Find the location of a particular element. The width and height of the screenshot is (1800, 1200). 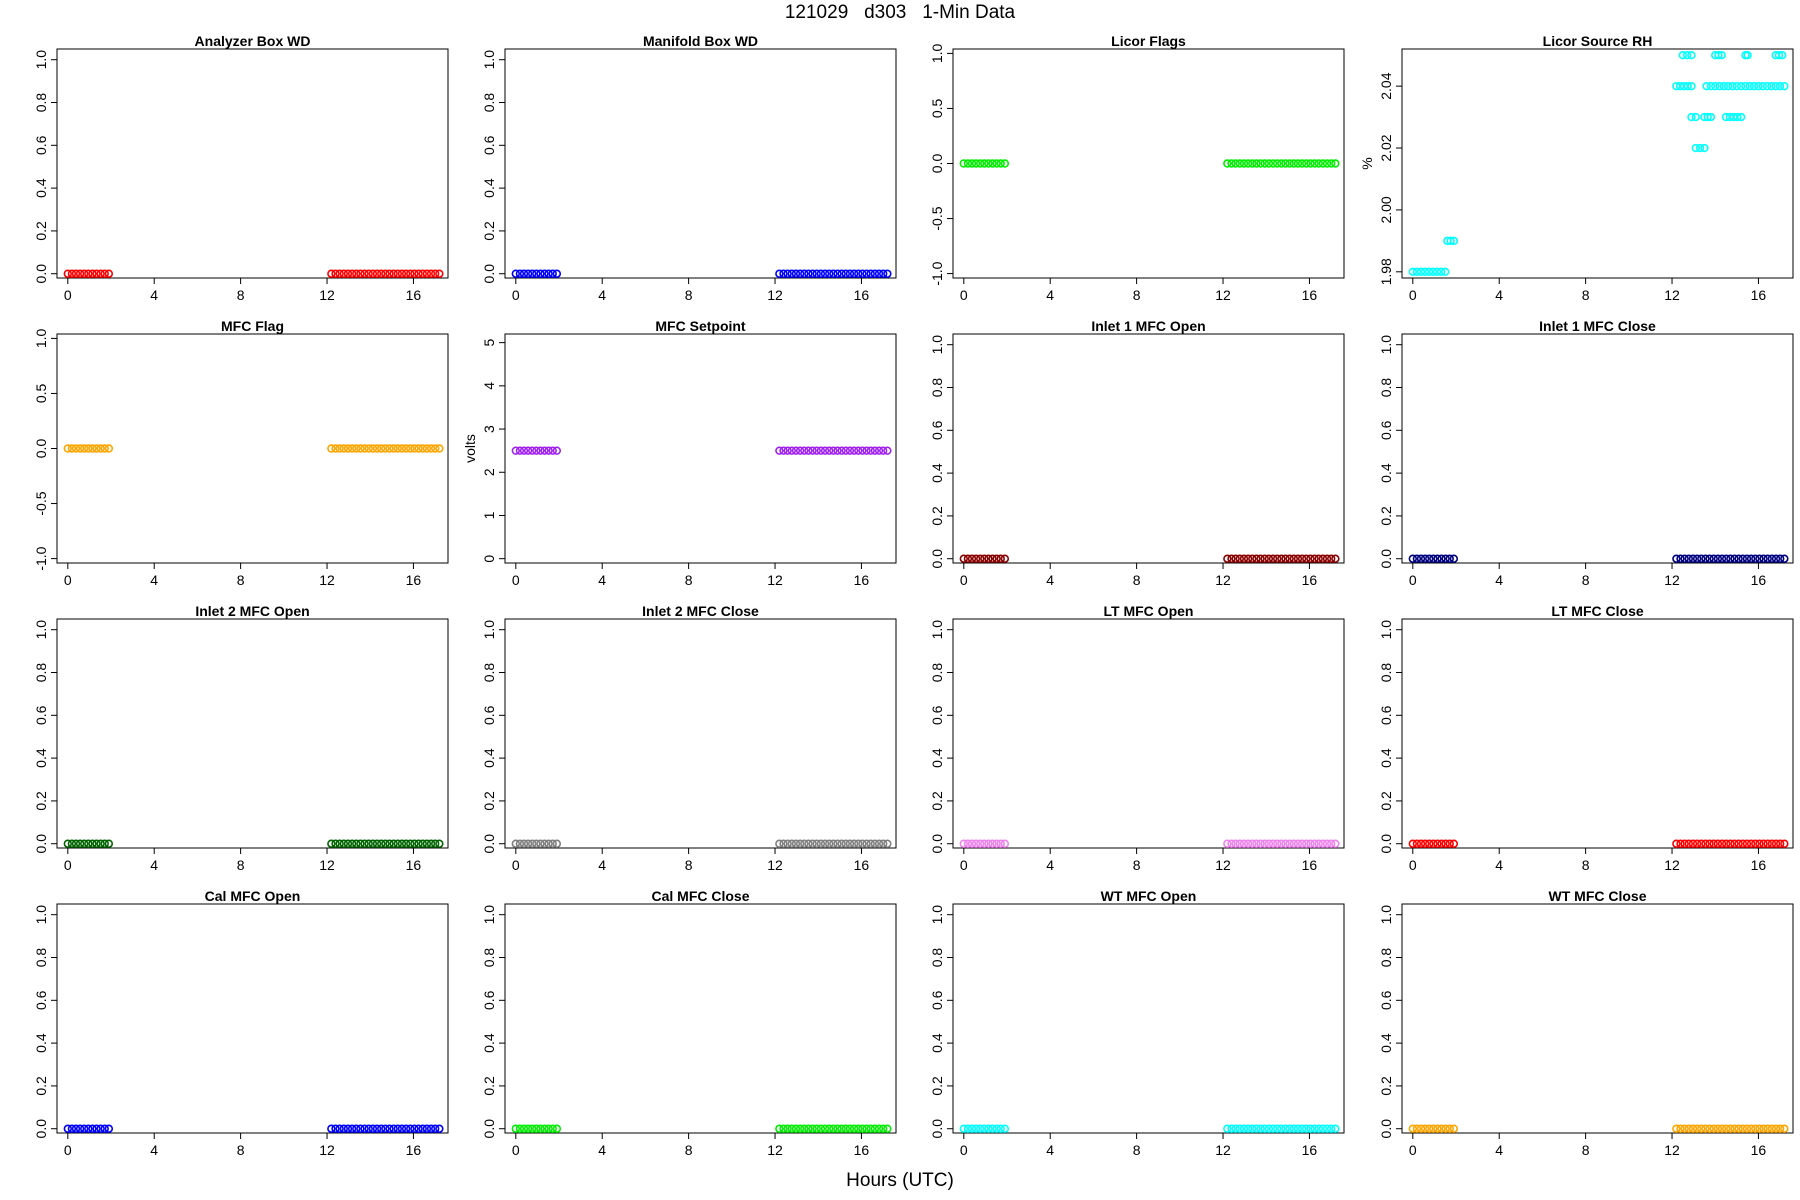

panel-wt-mfc-close: WT MFC Close 0 4 8 12 16 0.0 0.2 0.4 0.6 0.8 1.0 is located at coordinates (1586, 1023).